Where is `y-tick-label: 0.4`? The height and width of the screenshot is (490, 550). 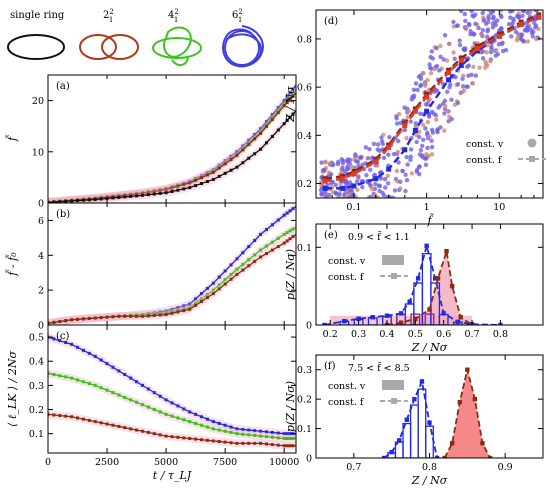 y-tick-label: 0.4 is located at coordinates (36, 362).